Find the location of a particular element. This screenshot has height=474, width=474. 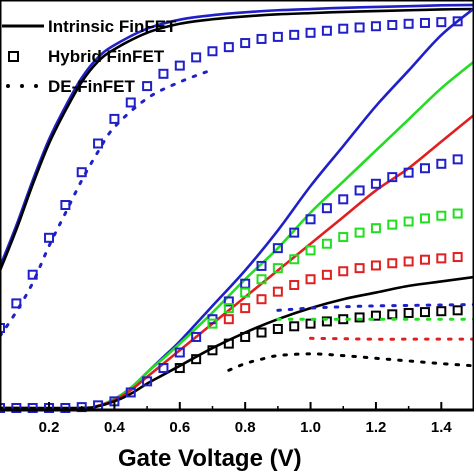

series-12-blue-dotted is located at coordinates (375, 307).